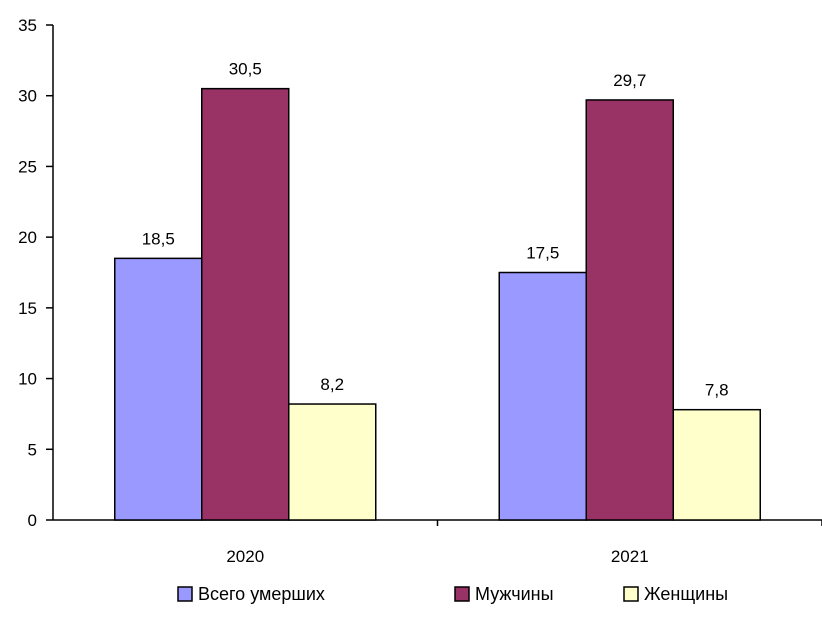 Image resolution: width=822 pixels, height=625 pixels. I want to click on data-label: 17,5, so click(542, 253).